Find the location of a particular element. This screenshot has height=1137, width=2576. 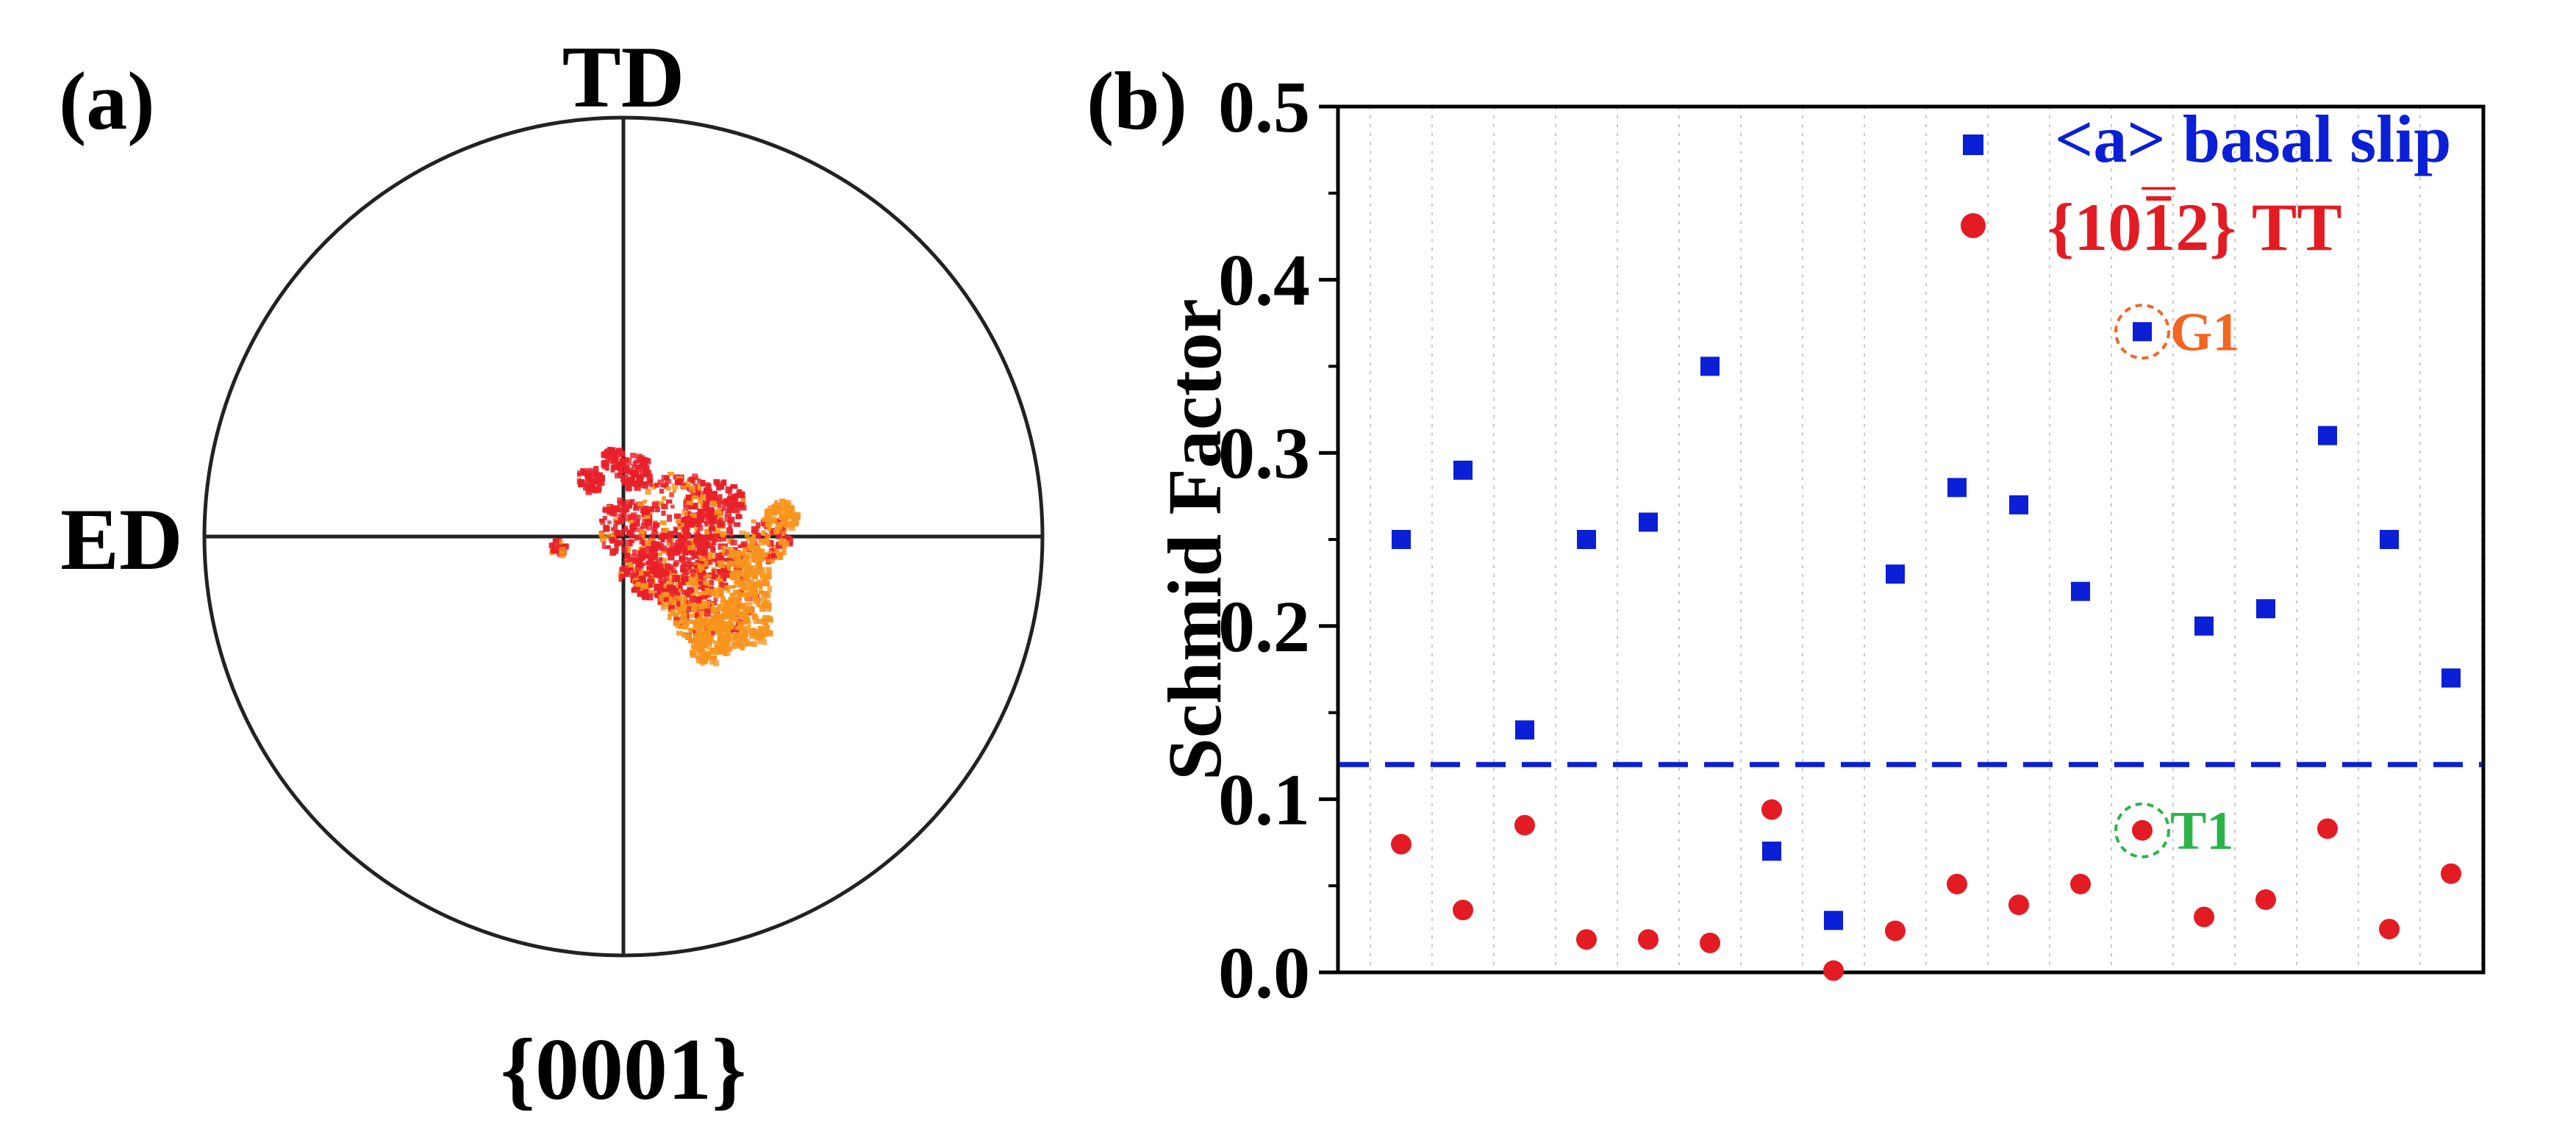

legend-twin-overbar-digit: 1 is located at coordinates (2158, 228).